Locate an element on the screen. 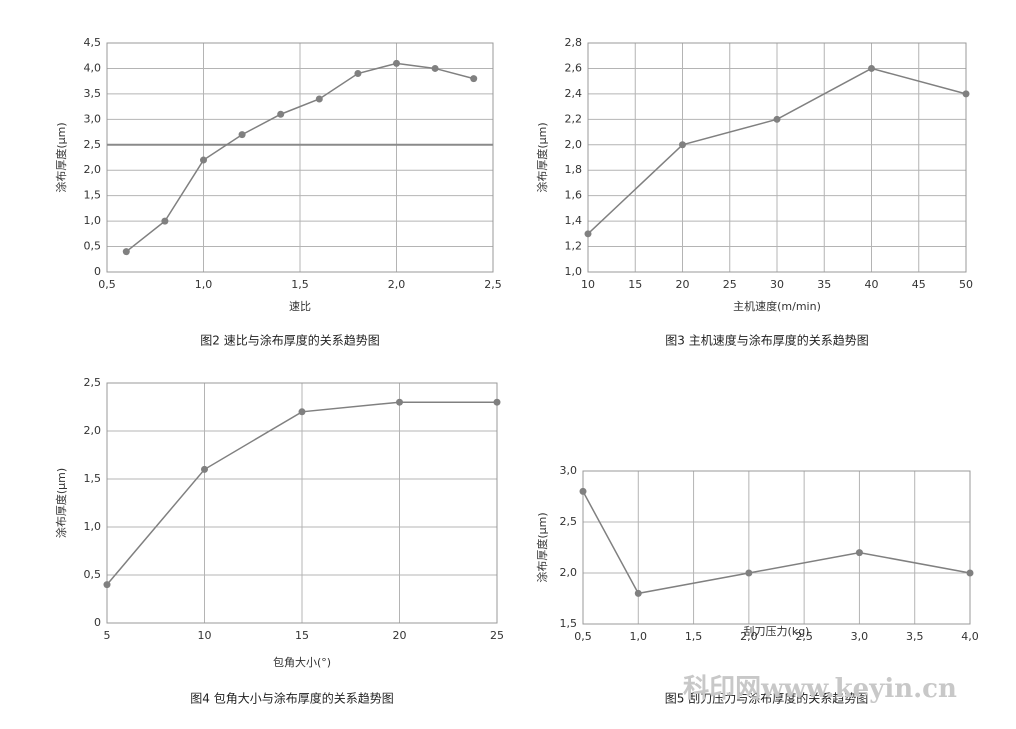 Image resolution: width=1016 pixels, height=729 pixels. x-axis-label: 主机速度(m/min) is located at coordinates (777, 306).